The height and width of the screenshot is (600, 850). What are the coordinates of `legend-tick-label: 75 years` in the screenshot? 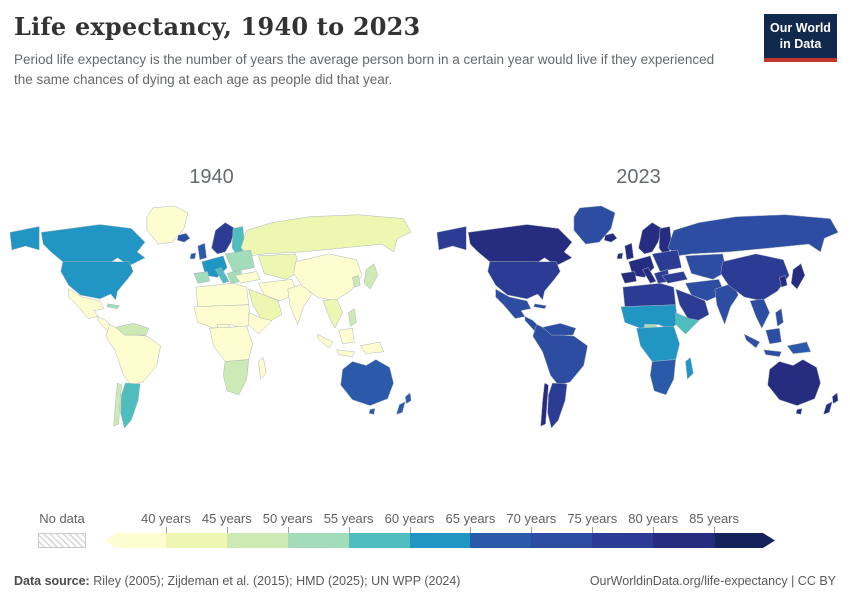 It's located at (592, 518).